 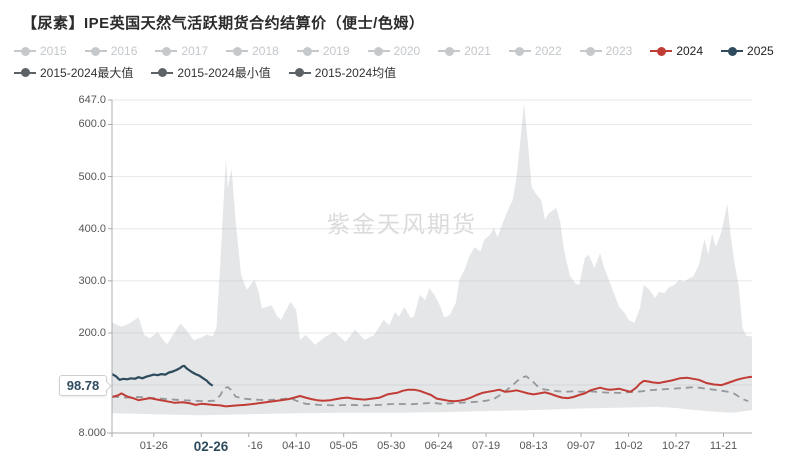 I want to click on legend-item-2015: 2015, so click(x=40, y=51).